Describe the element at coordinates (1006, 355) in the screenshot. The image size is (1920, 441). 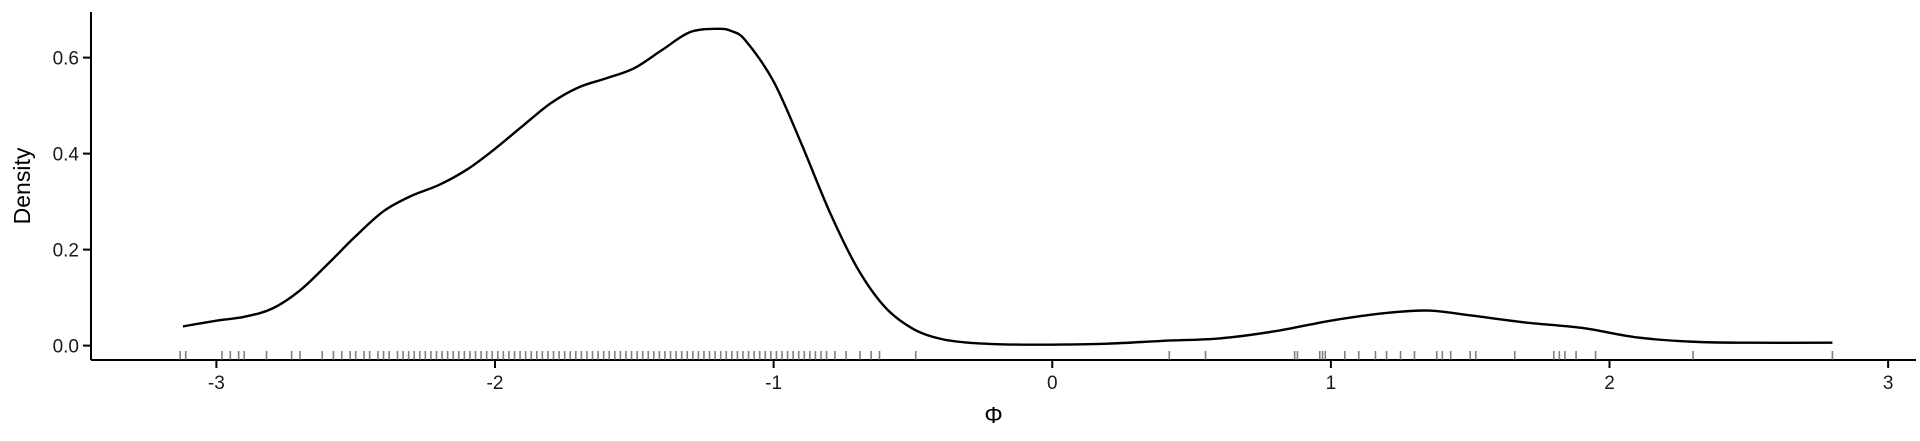
I see `rug-marks` at that location.